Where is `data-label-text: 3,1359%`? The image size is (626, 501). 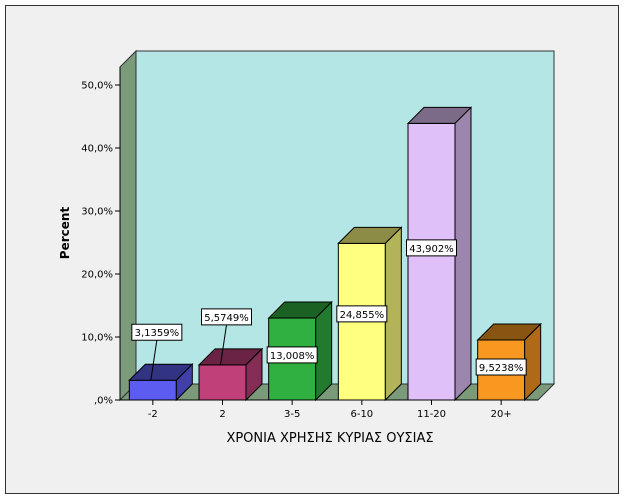 data-label-text: 3,1359% is located at coordinates (157, 333).